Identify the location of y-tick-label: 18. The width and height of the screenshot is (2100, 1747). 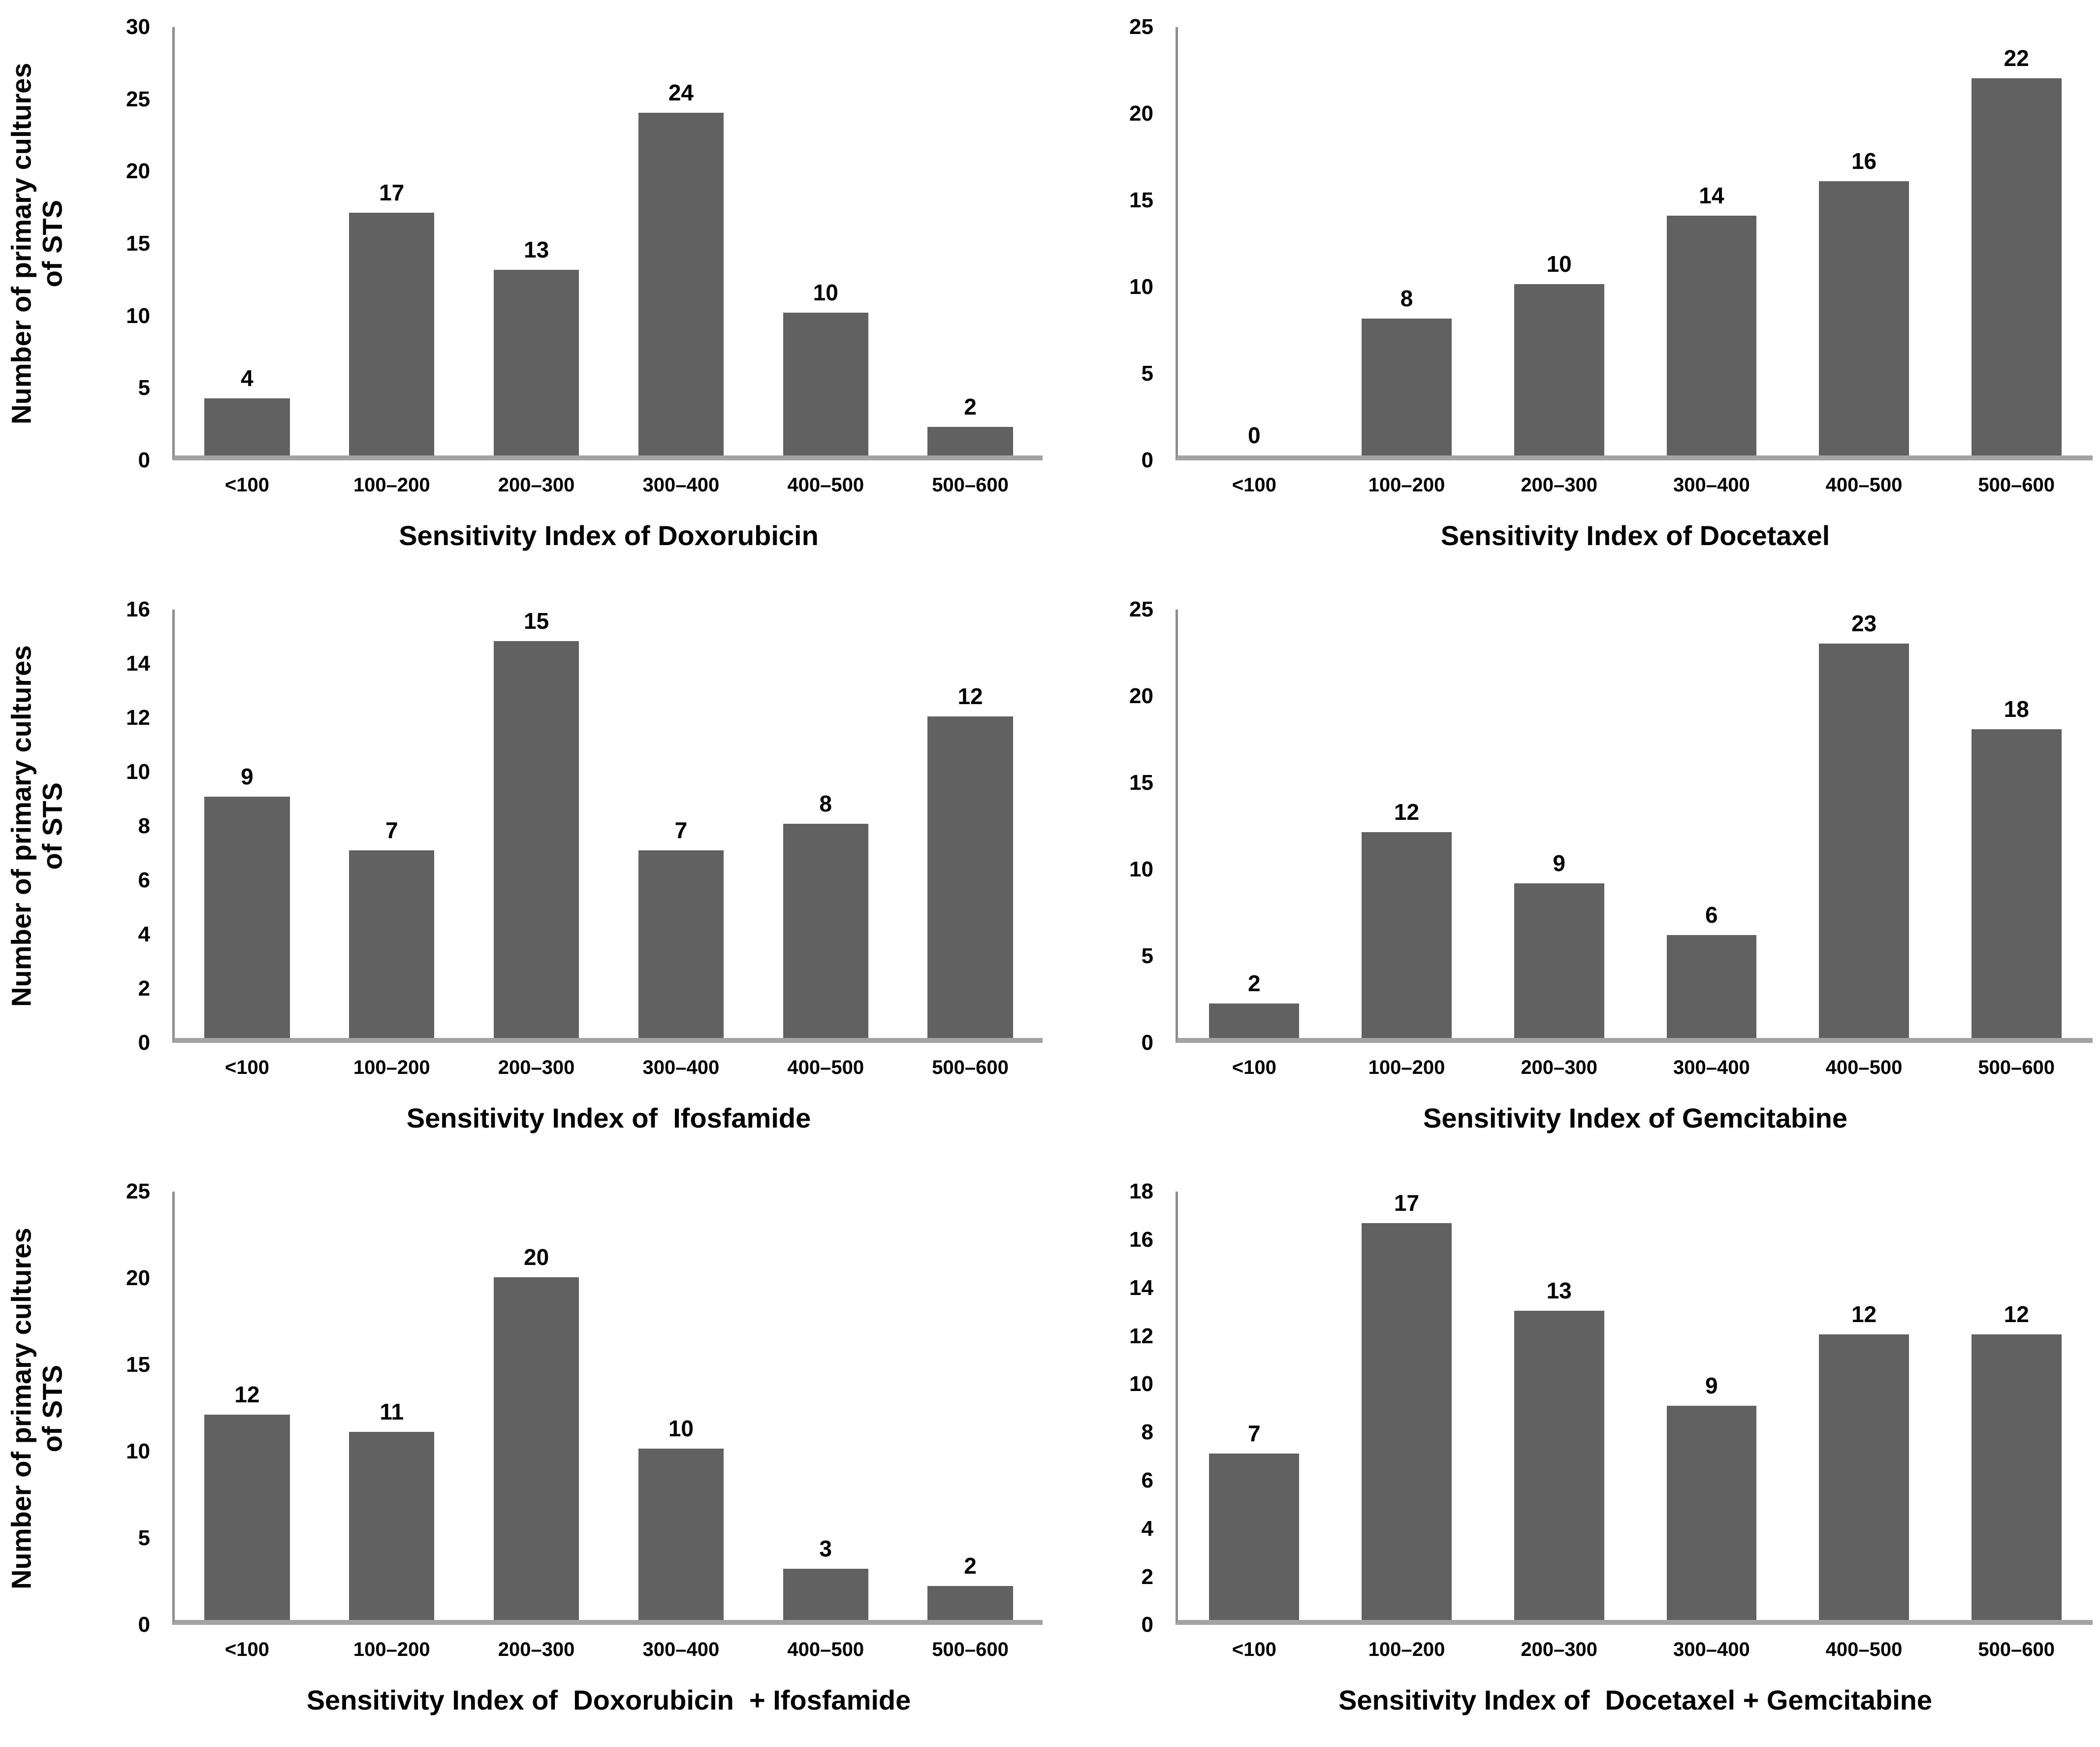
(1141, 1191).